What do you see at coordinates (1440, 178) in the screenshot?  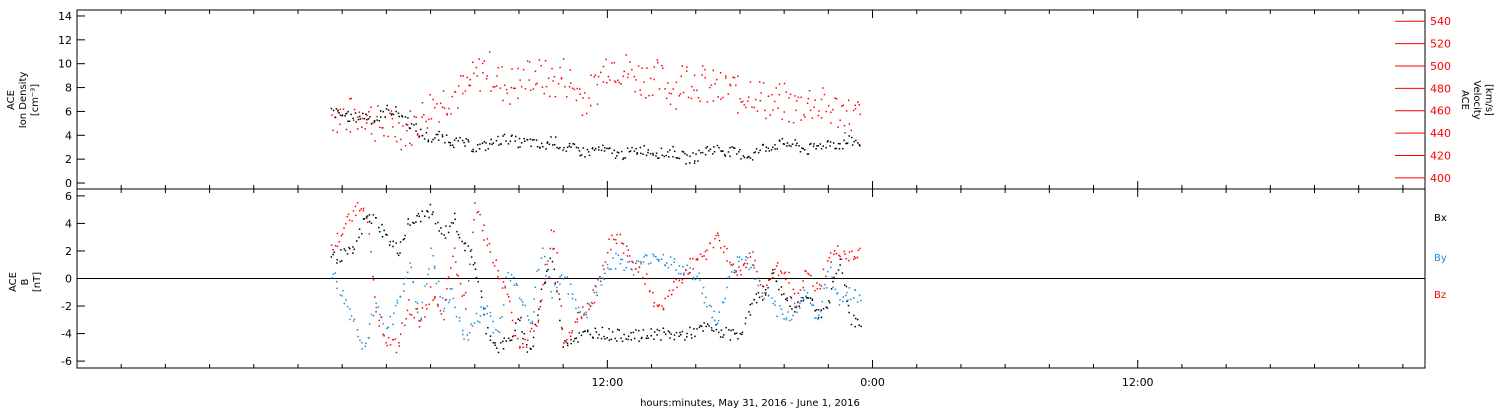 I see `velocity-tick-label: 400` at bounding box center [1440, 178].